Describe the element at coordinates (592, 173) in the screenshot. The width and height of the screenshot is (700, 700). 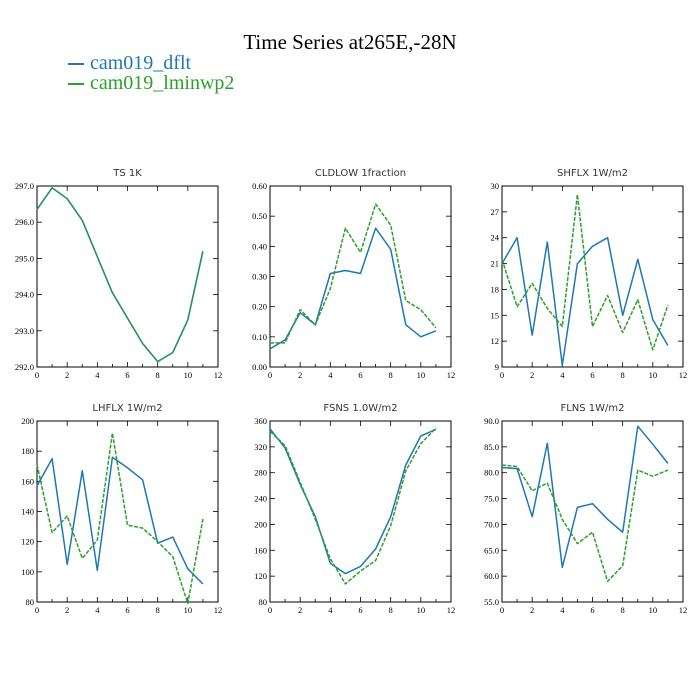
I see `panel-title: SHFLX 1W/m2` at that location.